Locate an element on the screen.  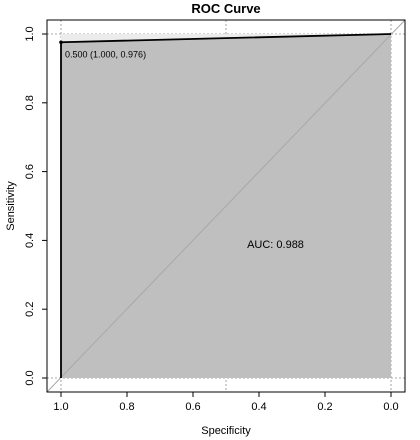
y-tick-label: 0.8 is located at coordinates (30, 102).